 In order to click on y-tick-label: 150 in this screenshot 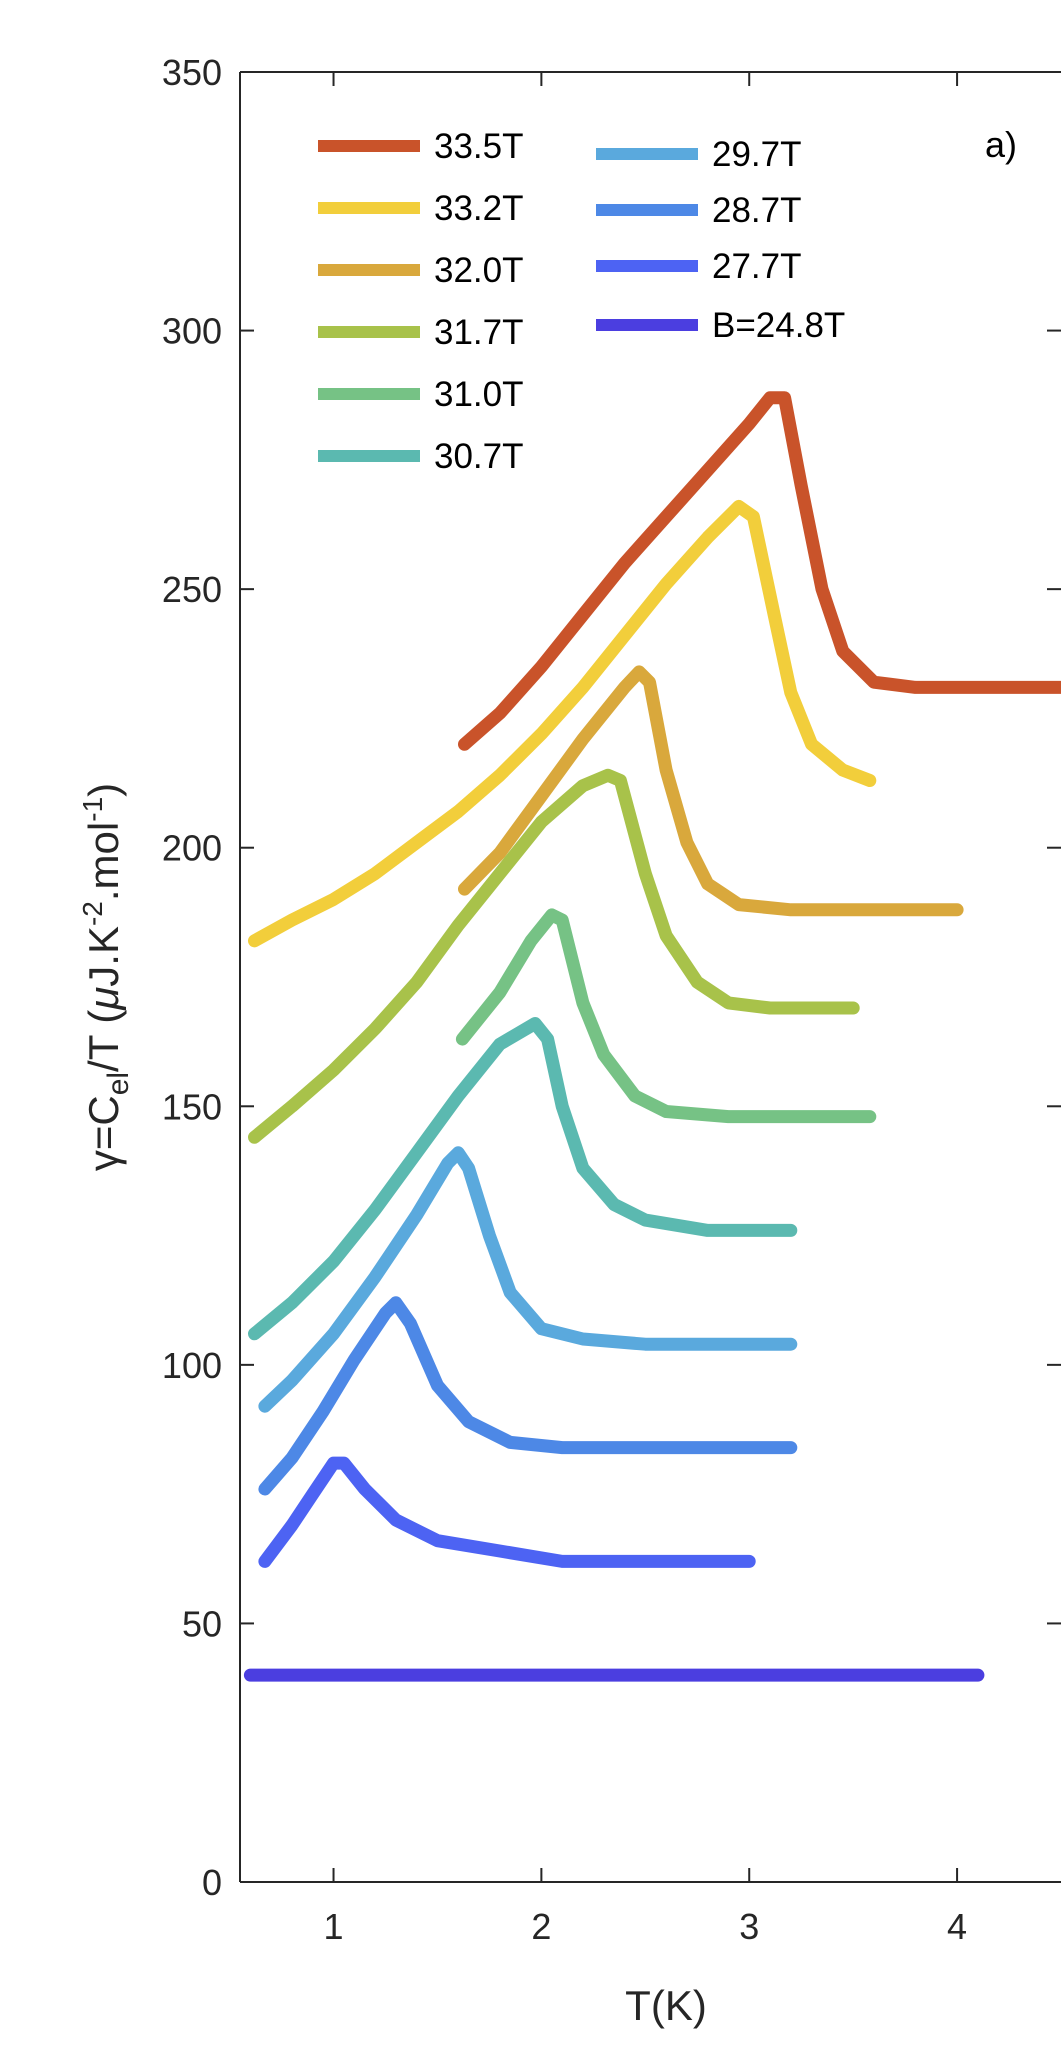, I will do `click(192, 1106)`.